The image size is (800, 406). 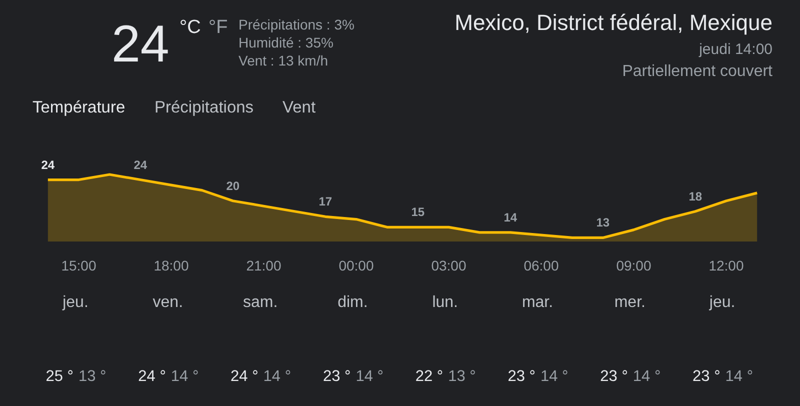 What do you see at coordinates (218, 27) in the screenshot?
I see `text: °F` at bounding box center [218, 27].